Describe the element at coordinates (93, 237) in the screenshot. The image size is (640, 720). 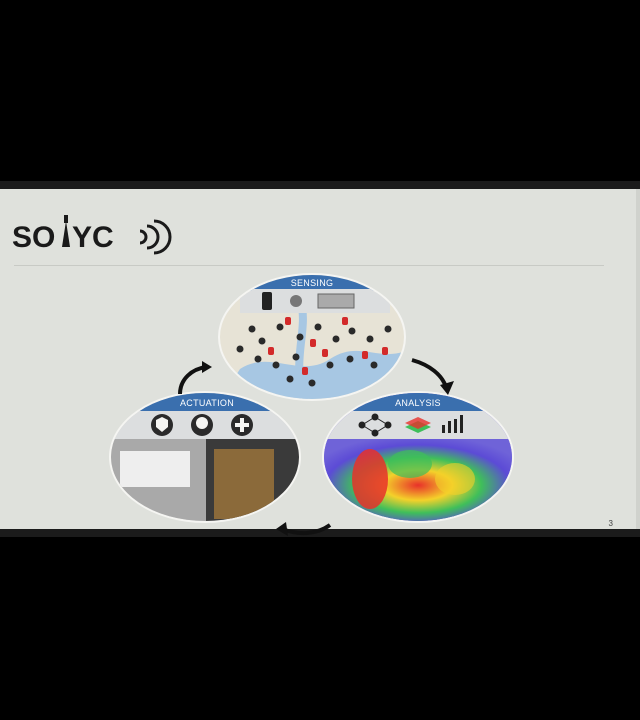
I see `svg-text: YC` at that location.